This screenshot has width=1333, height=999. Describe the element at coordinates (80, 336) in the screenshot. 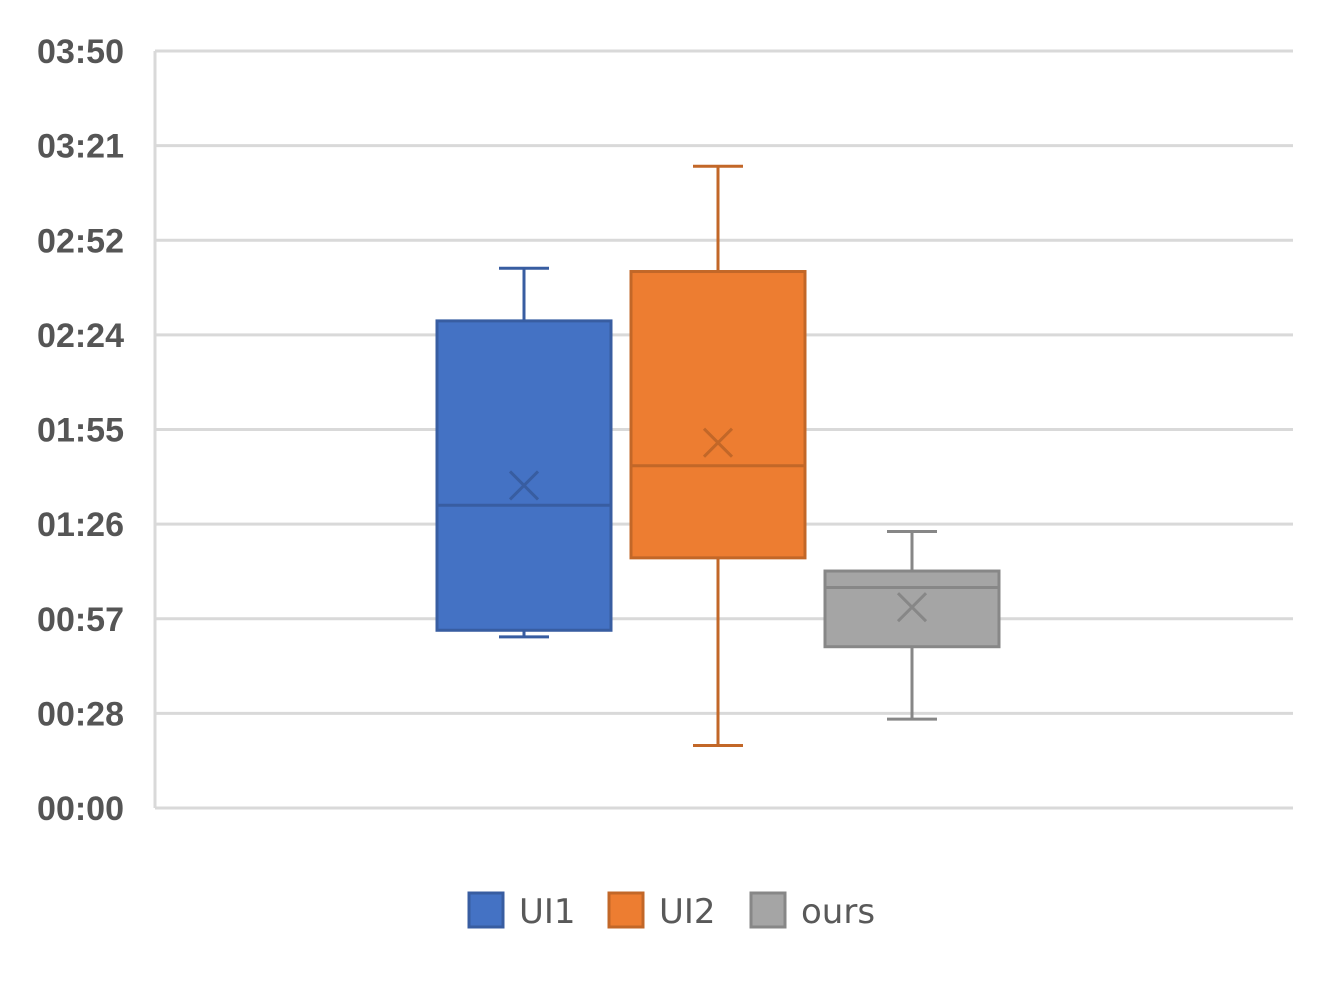

I see `y-tick-label: 02:24` at that location.